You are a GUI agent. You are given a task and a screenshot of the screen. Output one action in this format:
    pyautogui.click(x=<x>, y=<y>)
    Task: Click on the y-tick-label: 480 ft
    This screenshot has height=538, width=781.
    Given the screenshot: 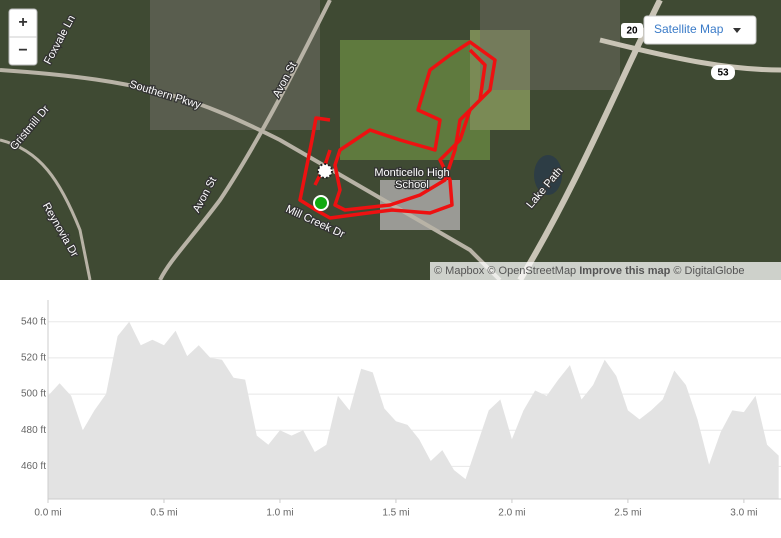 What is the action you would take?
    pyautogui.click(x=33, y=430)
    